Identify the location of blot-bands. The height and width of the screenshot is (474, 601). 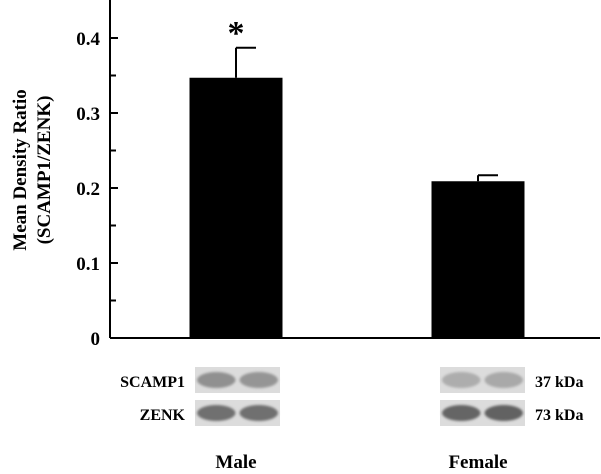
(360, 396).